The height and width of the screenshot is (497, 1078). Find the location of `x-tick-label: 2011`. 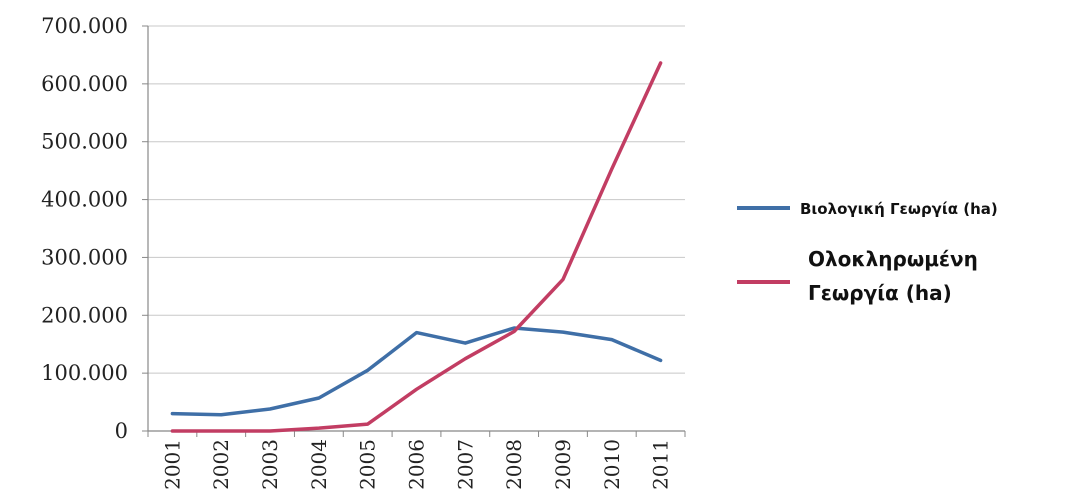

x-tick-label: 2011 is located at coordinates (661, 464).